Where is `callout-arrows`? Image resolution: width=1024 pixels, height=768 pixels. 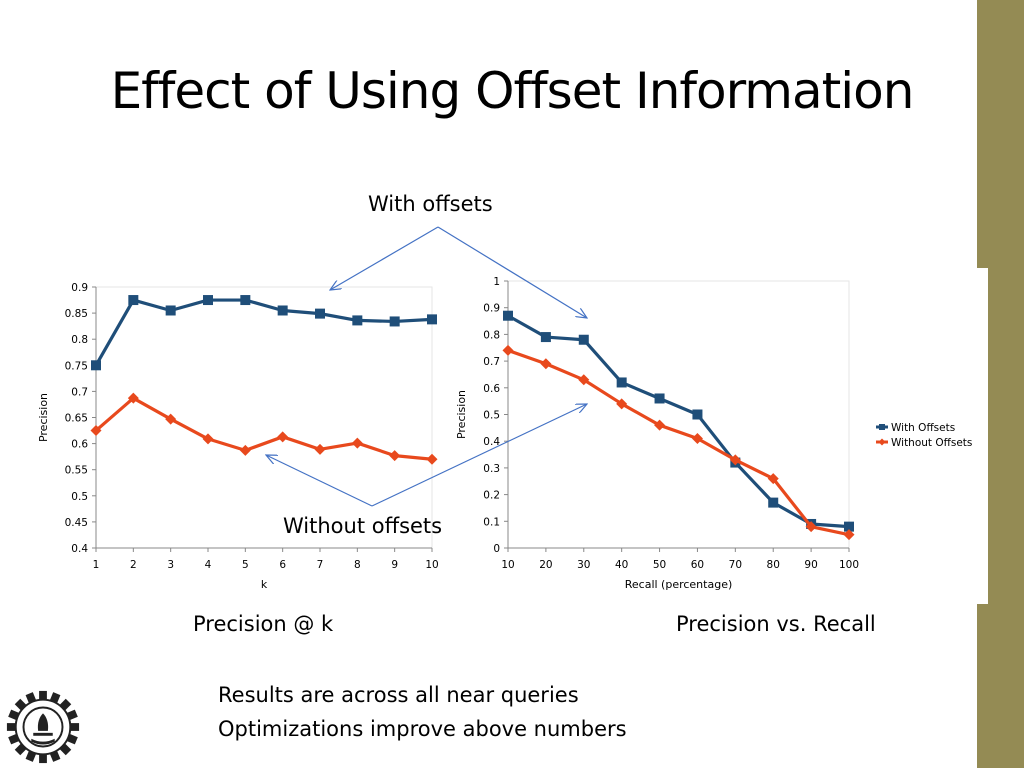
callout-arrows is located at coordinates (426, 366).